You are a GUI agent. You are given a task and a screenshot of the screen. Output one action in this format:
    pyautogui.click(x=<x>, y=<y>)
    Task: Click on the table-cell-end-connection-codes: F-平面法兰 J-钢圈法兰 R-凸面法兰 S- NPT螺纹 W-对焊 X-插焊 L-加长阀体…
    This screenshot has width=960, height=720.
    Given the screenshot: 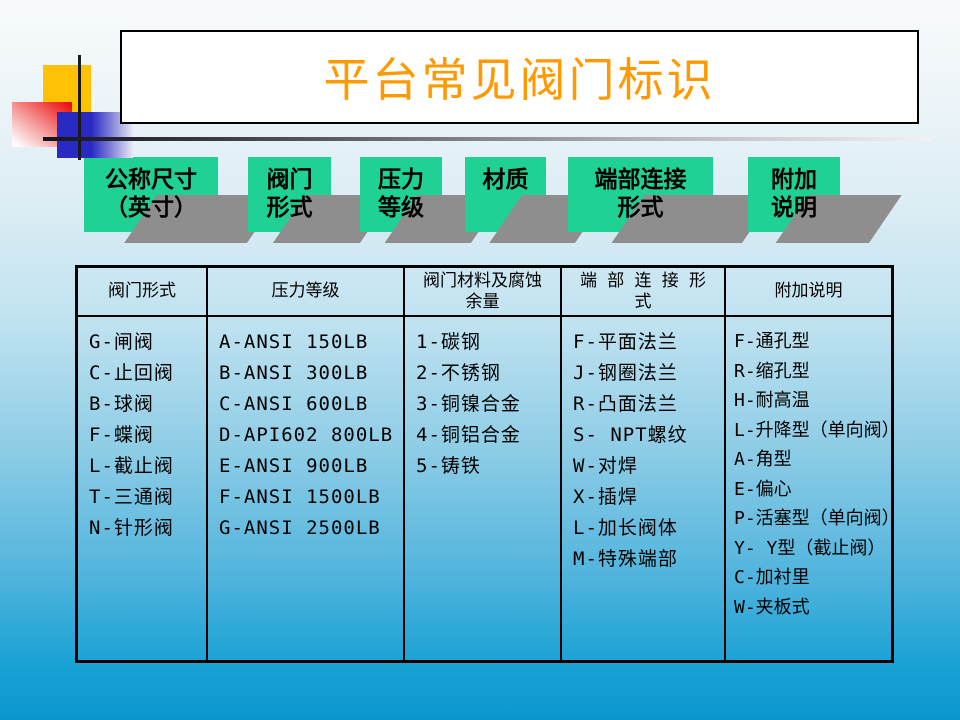 What is the action you would take?
    pyautogui.click(x=642, y=487)
    